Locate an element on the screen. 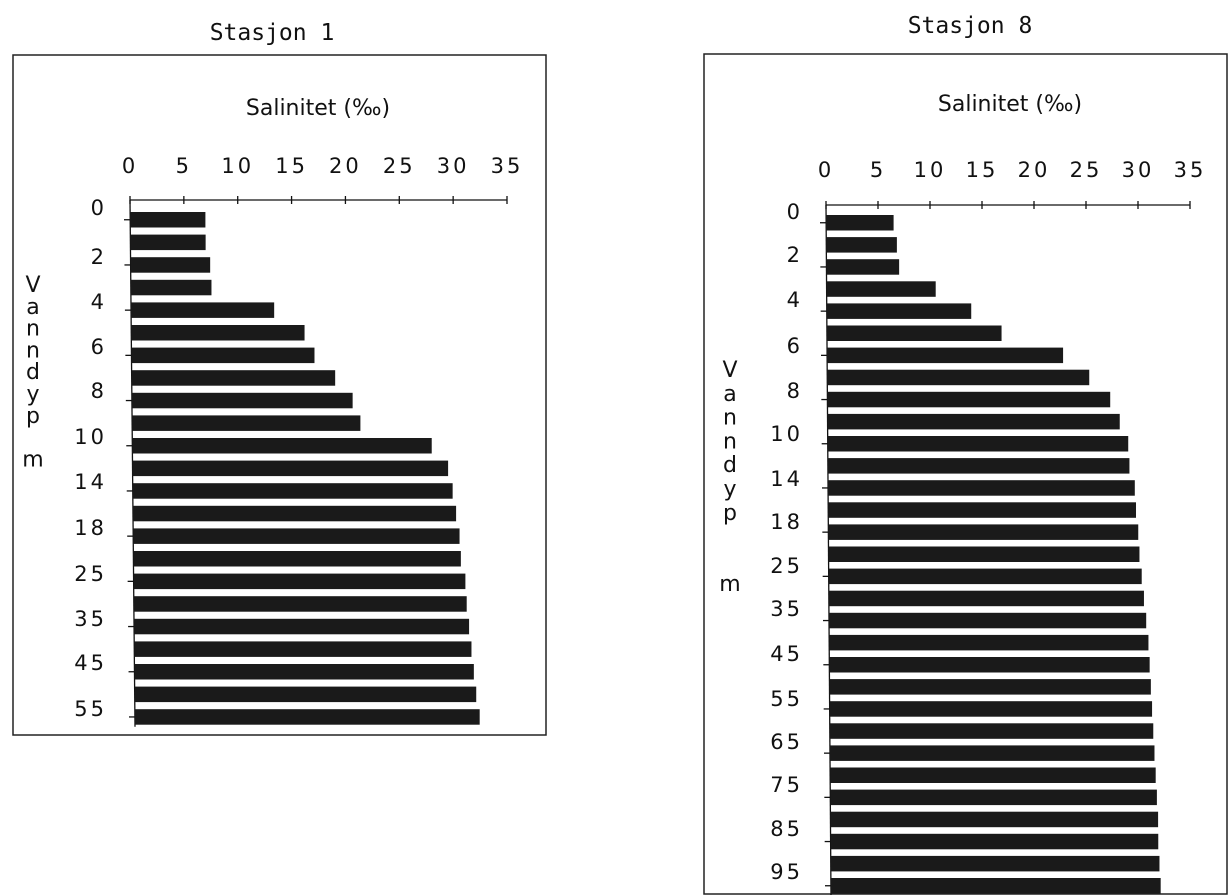 The height and width of the screenshot is (895, 1229). chart2-y-tick-label: 8 is located at coordinates (795, 391).